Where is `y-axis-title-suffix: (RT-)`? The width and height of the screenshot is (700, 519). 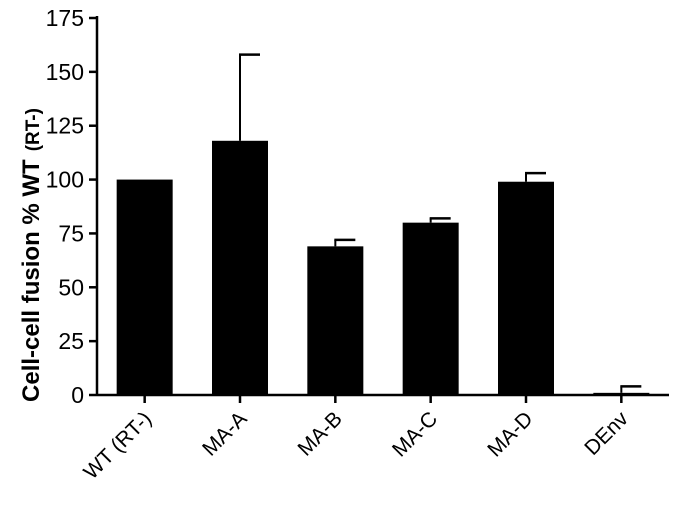 y-axis-title-suffix: (RT-) is located at coordinates (33, 129).